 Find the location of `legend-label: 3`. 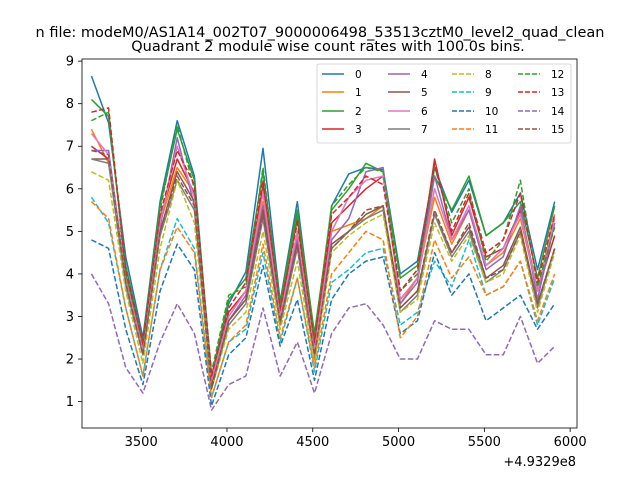

legend-label: 3 is located at coordinates (358, 130).